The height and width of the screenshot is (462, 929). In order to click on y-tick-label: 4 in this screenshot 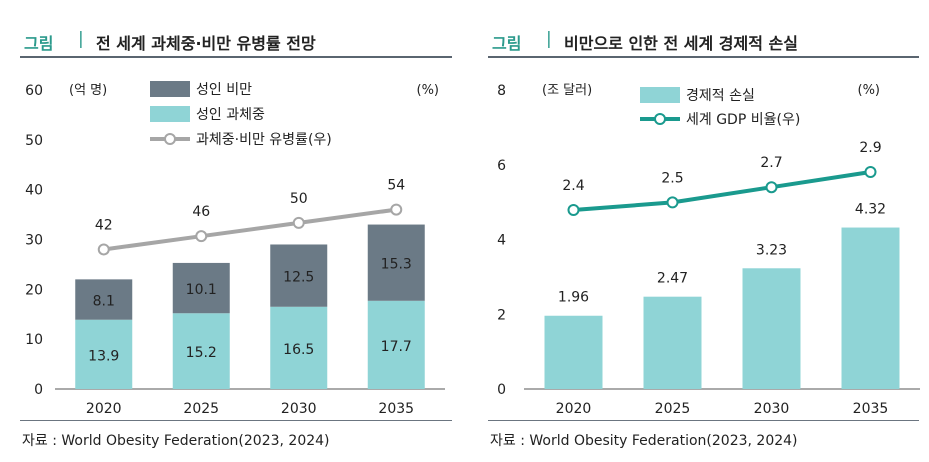, I will do `click(501, 241)`.